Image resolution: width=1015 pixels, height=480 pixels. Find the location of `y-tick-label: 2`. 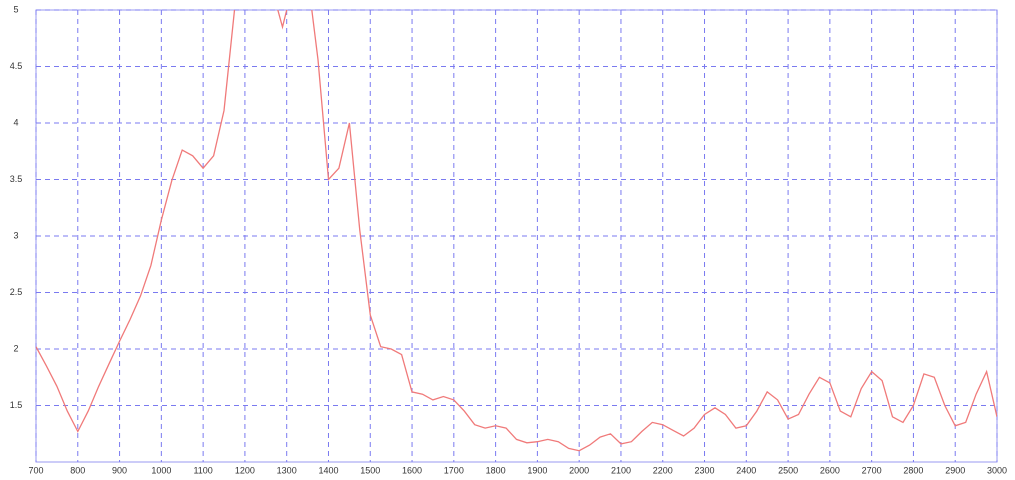

y-tick-label: 2 is located at coordinates (15, 348).